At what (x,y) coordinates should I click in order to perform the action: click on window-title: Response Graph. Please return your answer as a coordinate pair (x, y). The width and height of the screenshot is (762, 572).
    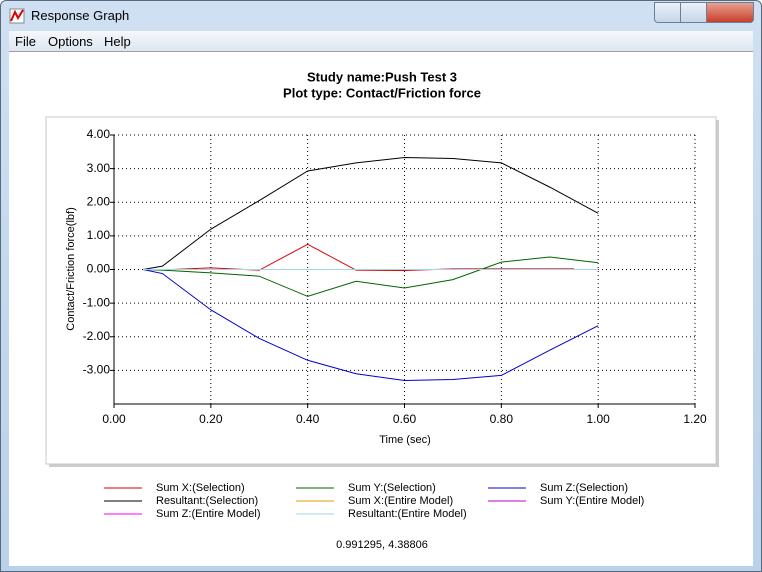
    Looking at the image, I should click on (80, 15).